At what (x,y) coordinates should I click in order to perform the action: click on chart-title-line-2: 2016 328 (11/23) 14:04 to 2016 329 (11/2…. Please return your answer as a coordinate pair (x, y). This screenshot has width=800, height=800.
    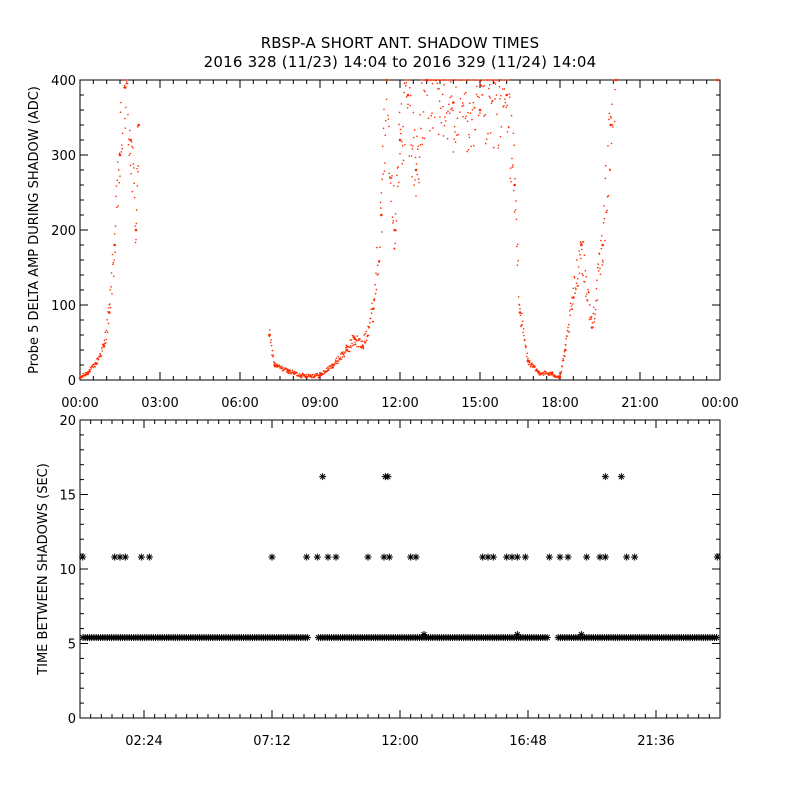
    Looking at the image, I should click on (400, 62).